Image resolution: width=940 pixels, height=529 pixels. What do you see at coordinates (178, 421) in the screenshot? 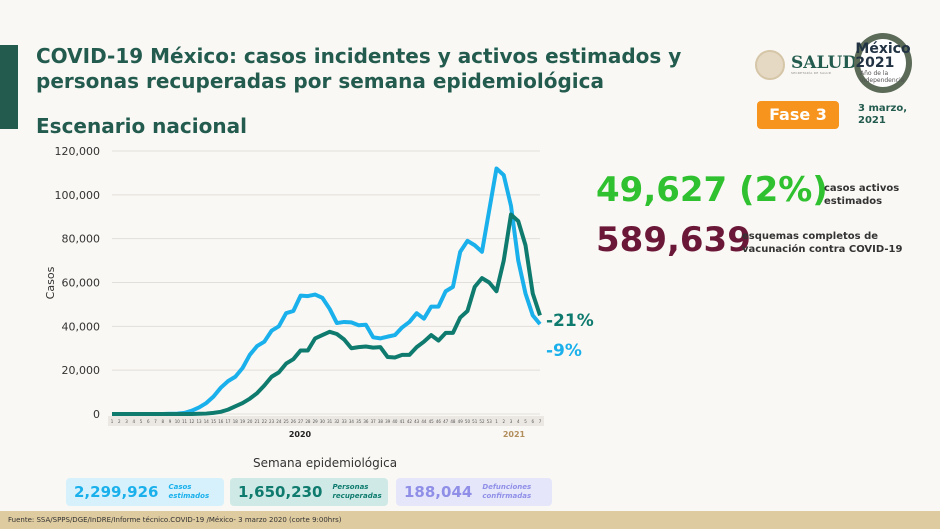
I see `x-tick-label: 10` at bounding box center [178, 421].